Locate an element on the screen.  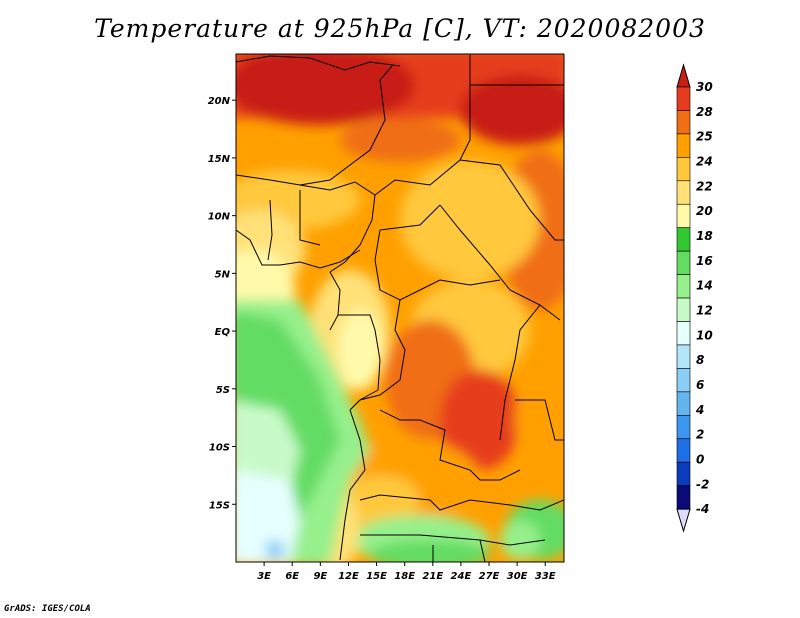
colorbar-label: 6 is located at coordinates (700, 385).